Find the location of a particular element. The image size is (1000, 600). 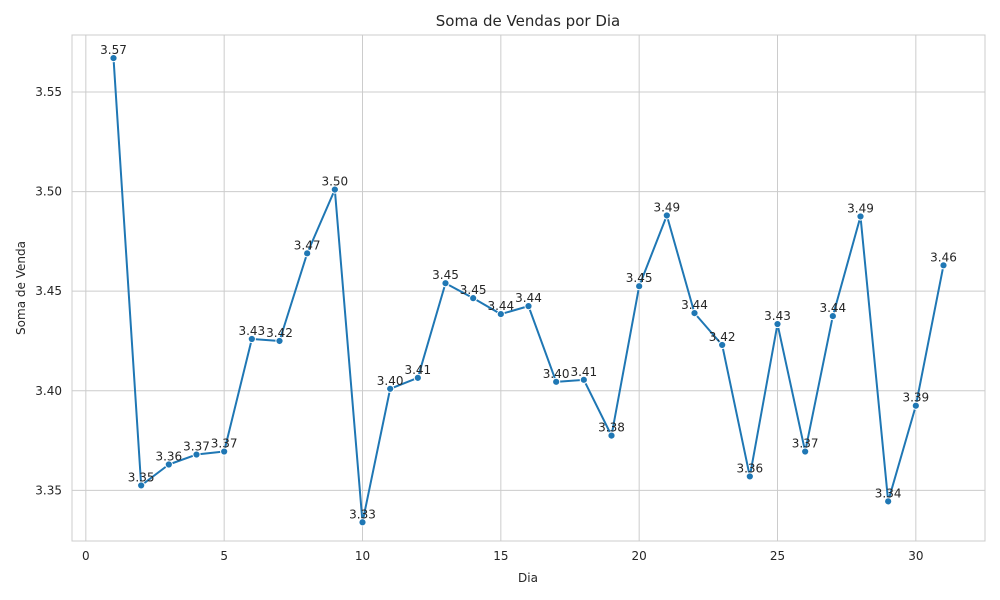

x-tick-label: 15 is located at coordinates (500, 556).